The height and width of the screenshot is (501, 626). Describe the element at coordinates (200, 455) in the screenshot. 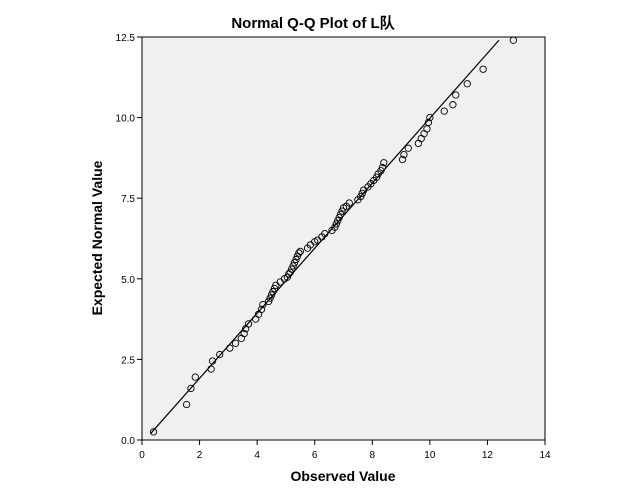

I see `x-tick-label: 2` at that location.